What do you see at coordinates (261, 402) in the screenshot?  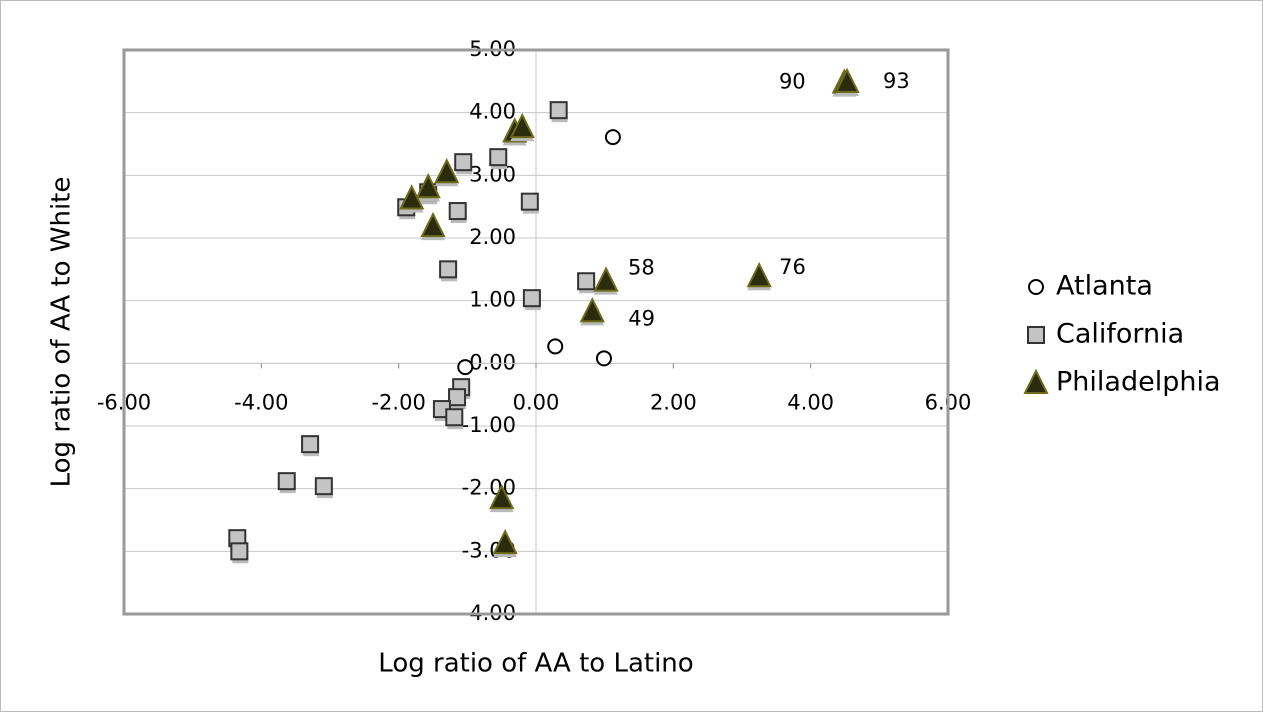 I see `x-tick-label: -4.00` at bounding box center [261, 402].